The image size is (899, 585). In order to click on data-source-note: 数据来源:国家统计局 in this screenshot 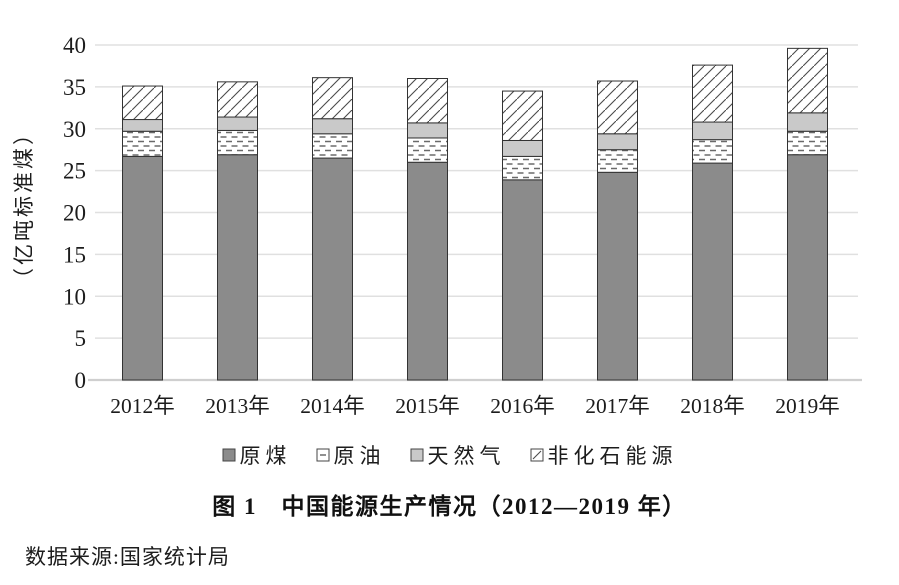, I will do `click(127, 557)`.